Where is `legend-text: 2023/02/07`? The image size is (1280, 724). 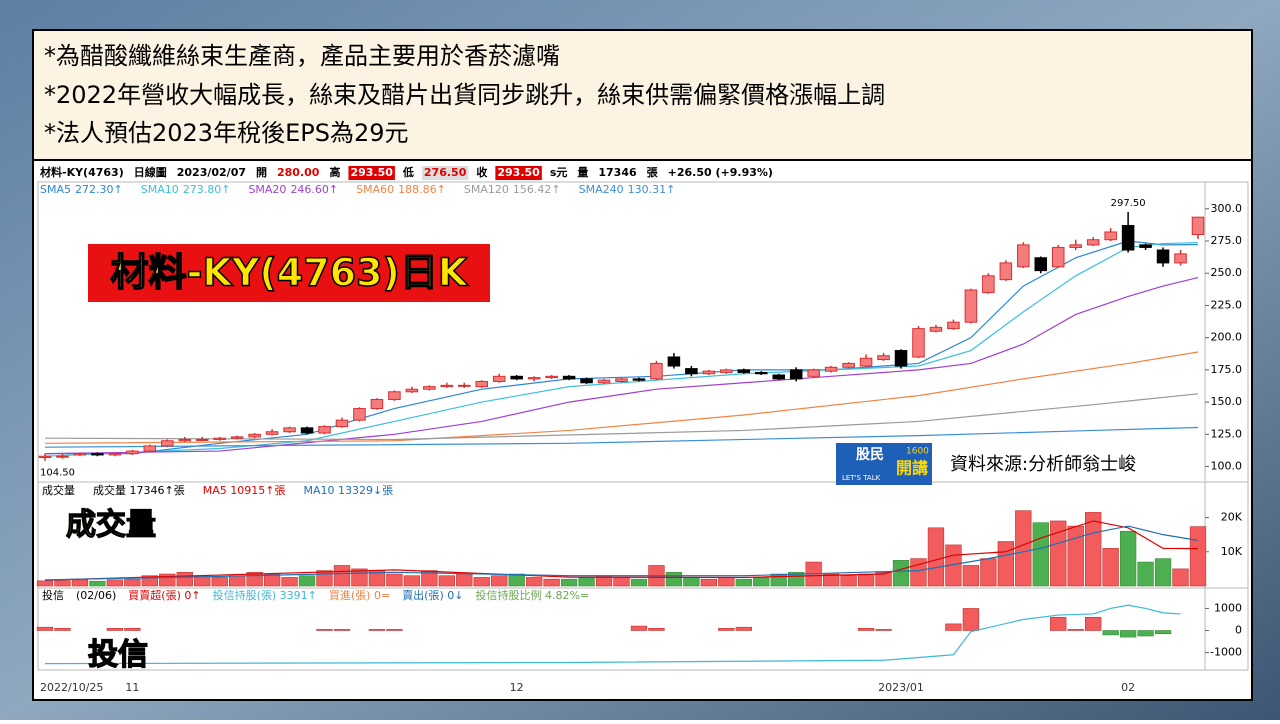 legend-text: 2023/02/07 is located at coordinates (211, 172).